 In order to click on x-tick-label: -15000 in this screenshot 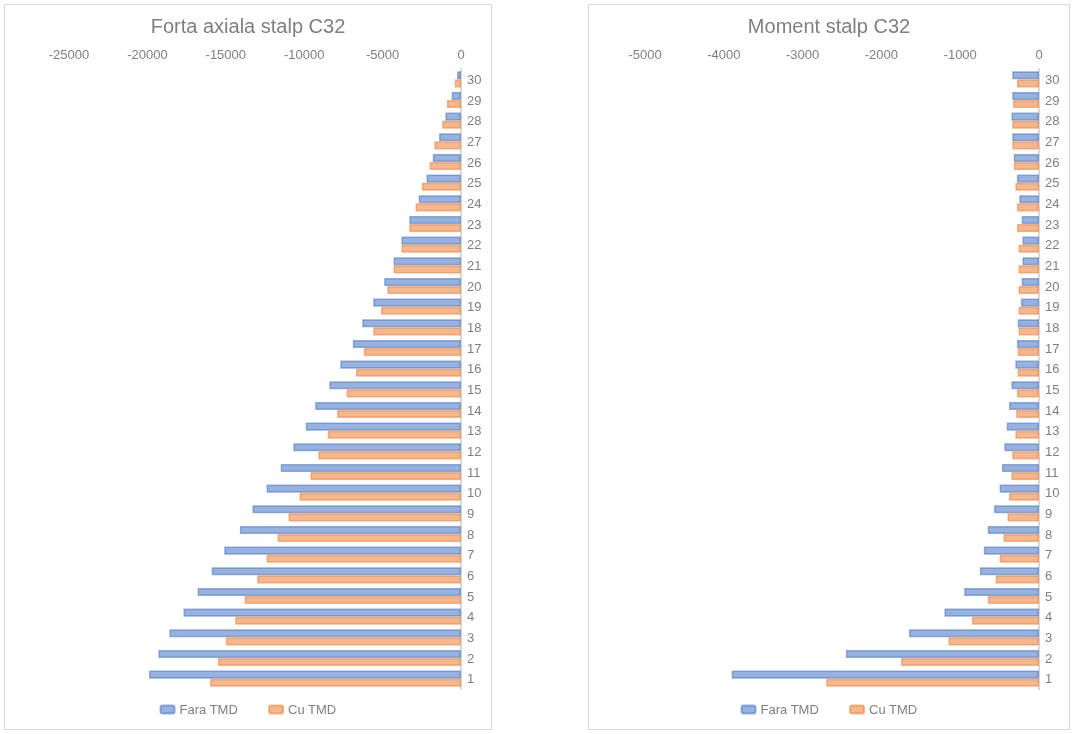, I will do `click(226, 54)`.